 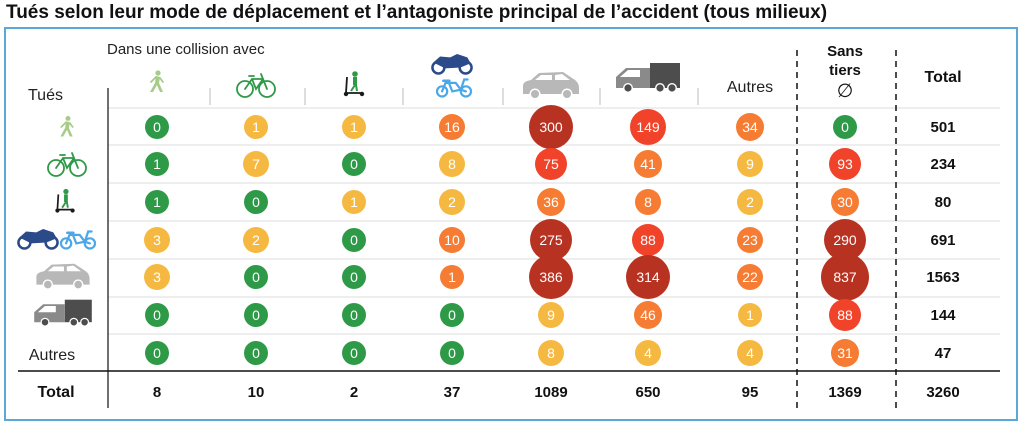 What do you see at coordinates (943, 353) in the screenshot?
I see `row-total: 47` at bounding box center [943, 353].